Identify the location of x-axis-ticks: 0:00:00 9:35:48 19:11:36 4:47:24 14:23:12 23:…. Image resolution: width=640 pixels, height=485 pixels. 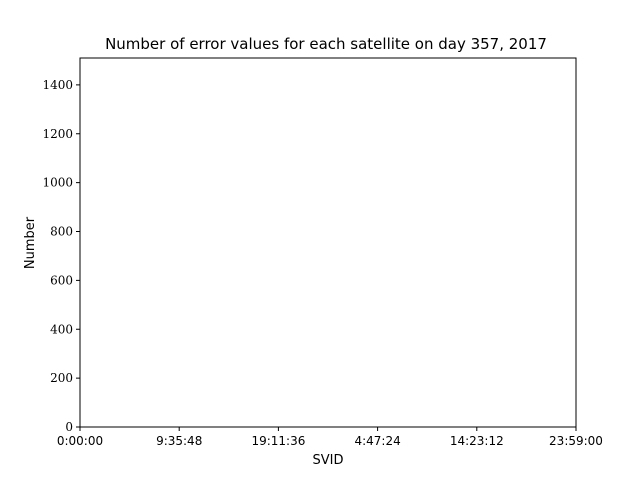
(330, 437).